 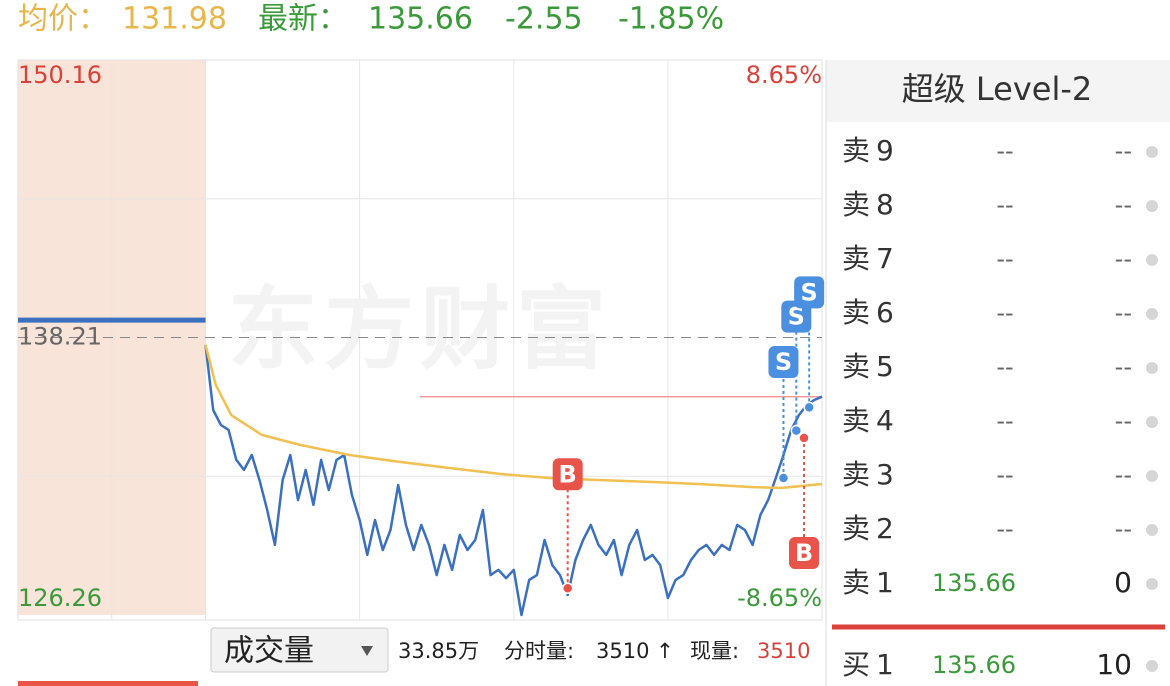 What do you see at coordinates (871, 312) in the screenshot?
I see `row-label: 卖6` at bounding box center [871, 312].